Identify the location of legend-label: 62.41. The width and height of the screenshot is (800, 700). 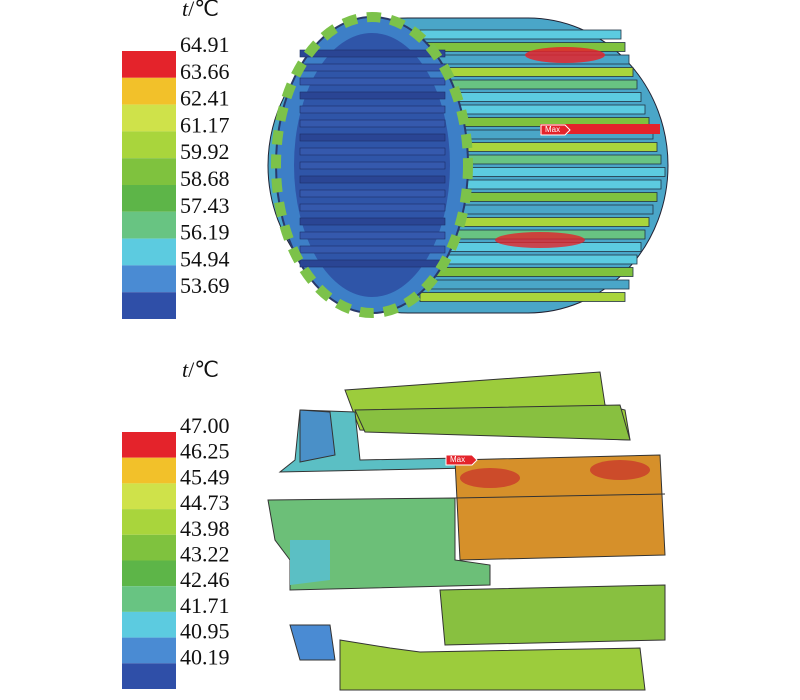
(205, 98).